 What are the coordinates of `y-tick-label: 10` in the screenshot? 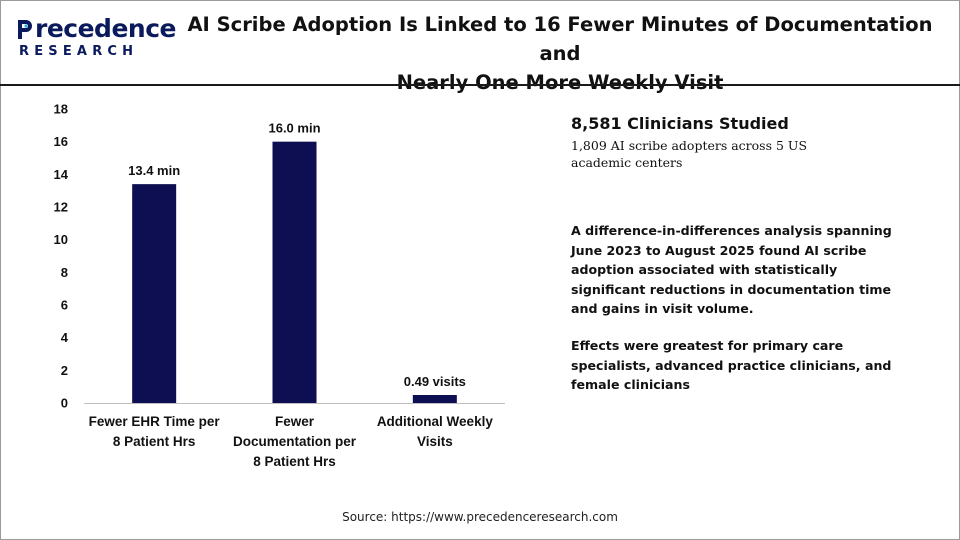 It's located at (61, 239).